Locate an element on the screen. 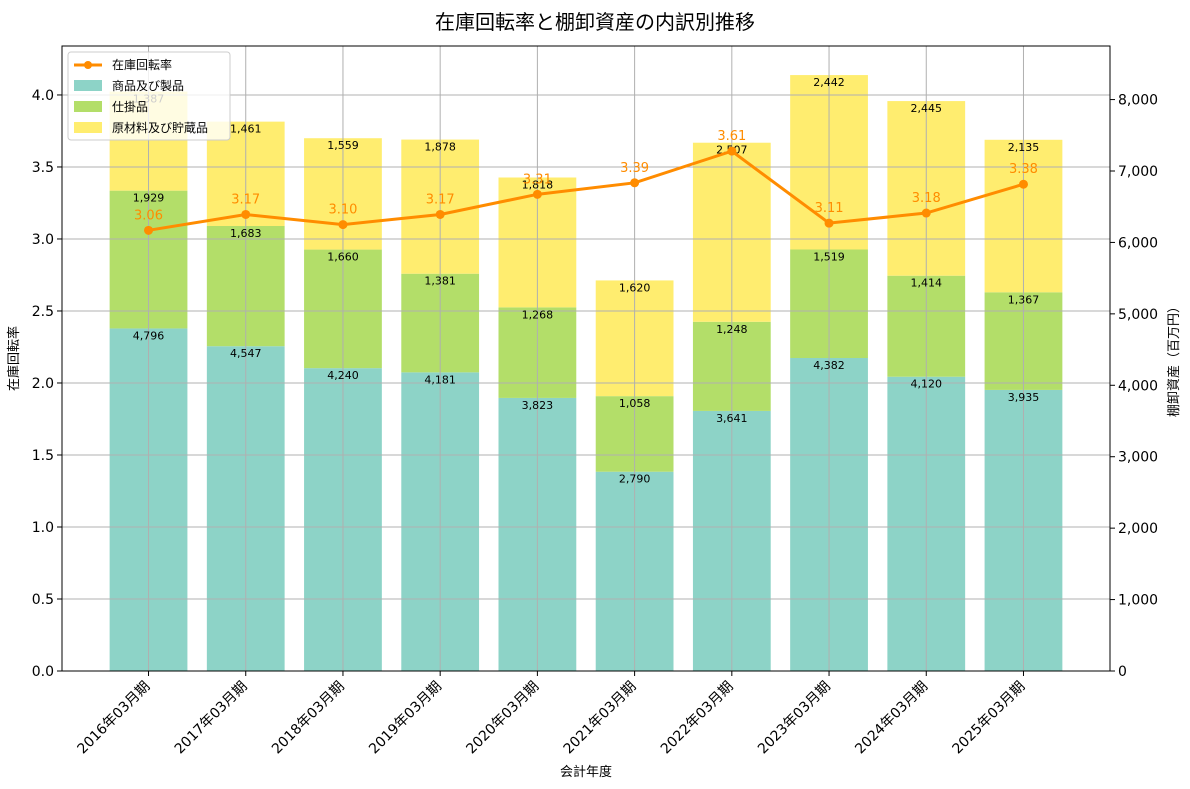 This screenshot has height=789, width=1190. bar-value-label: 1,414 is located at coordinates (927, 283).